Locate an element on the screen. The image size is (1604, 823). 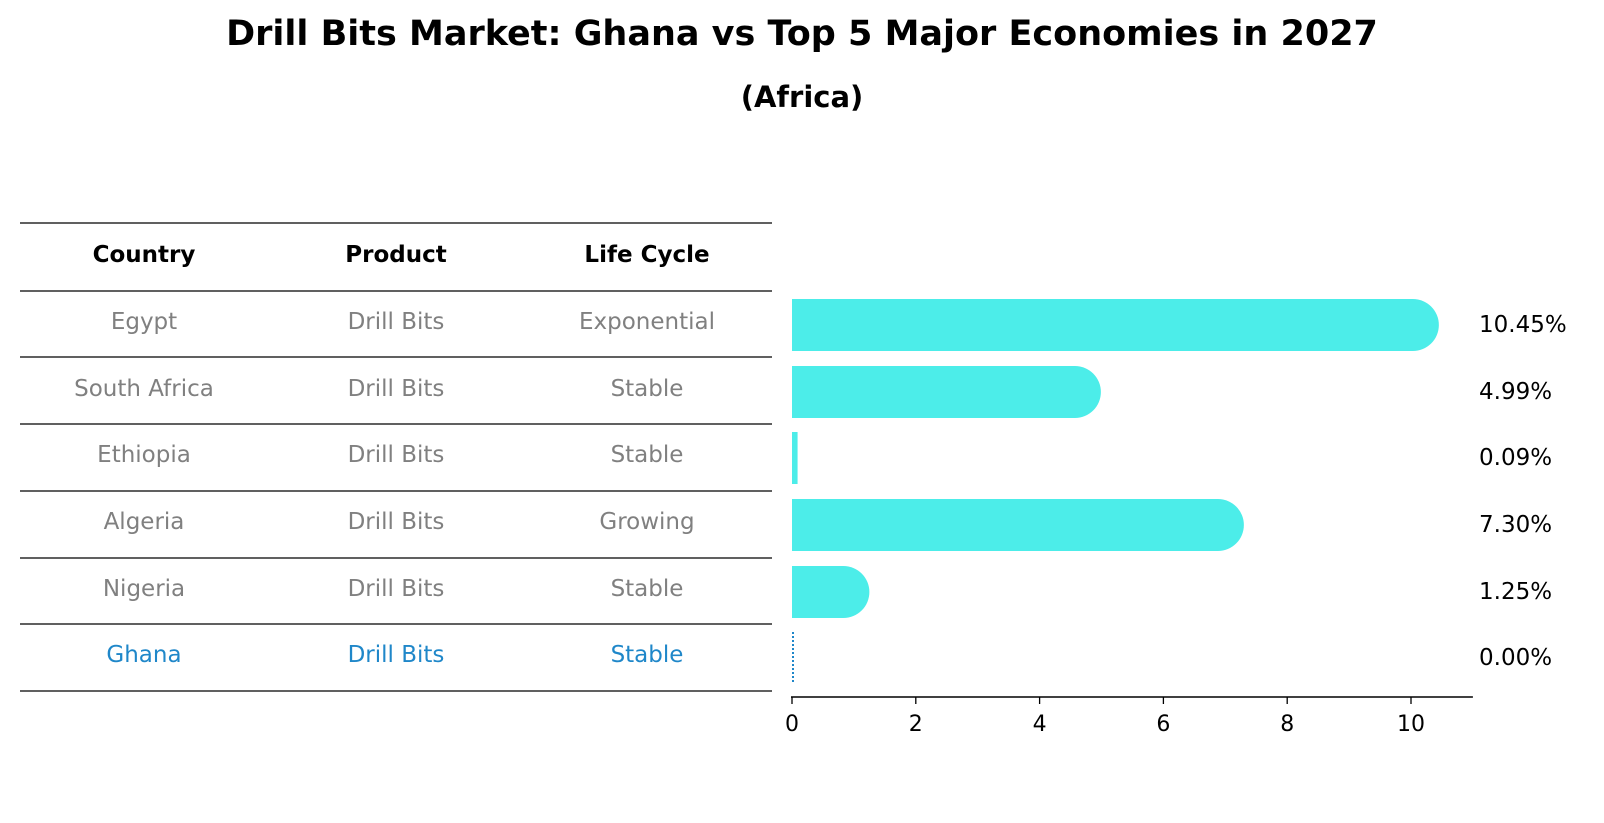
table-row: Nigeria Drill Bits Stable is located at coordinates (393, 589).